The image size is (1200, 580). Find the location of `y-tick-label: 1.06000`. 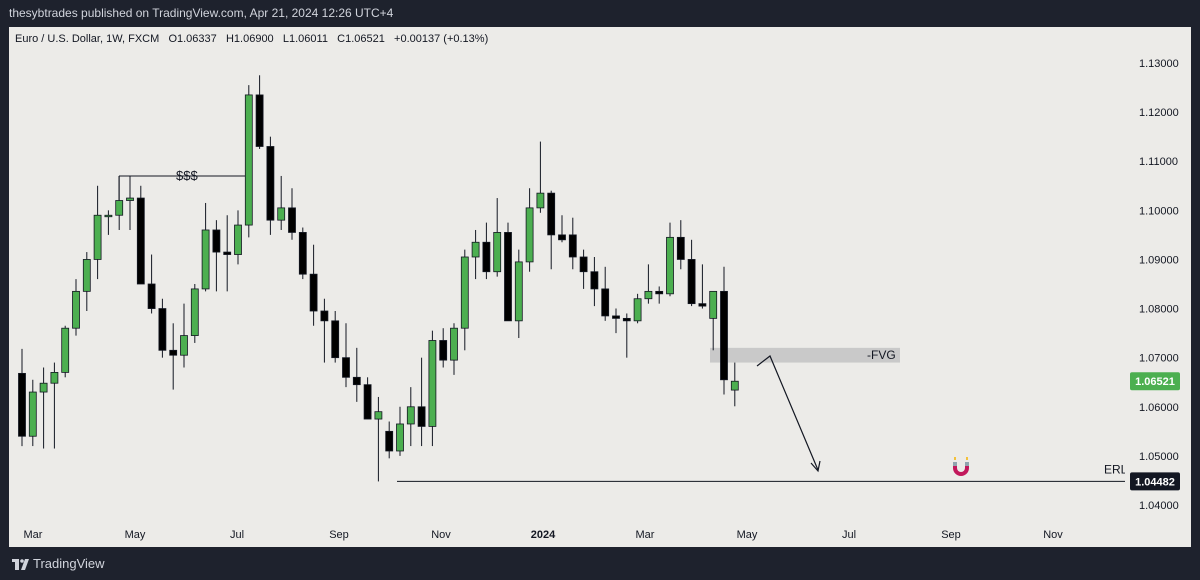

y-tick-label: 1.06000 is located at coordinates (1159, 408).